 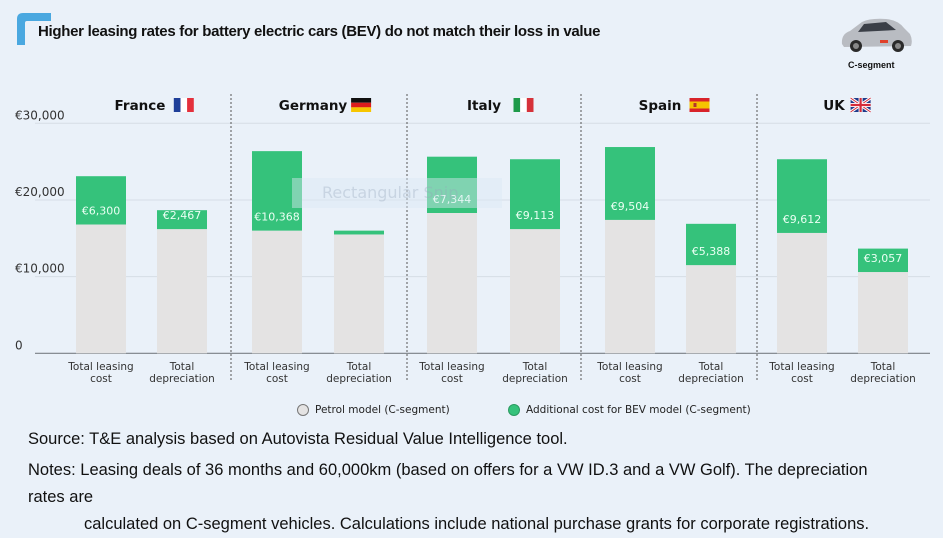 What do you see at coordinates (876, 35) in the screenshot?
I see `car-image` at bounding box center [876, 35].